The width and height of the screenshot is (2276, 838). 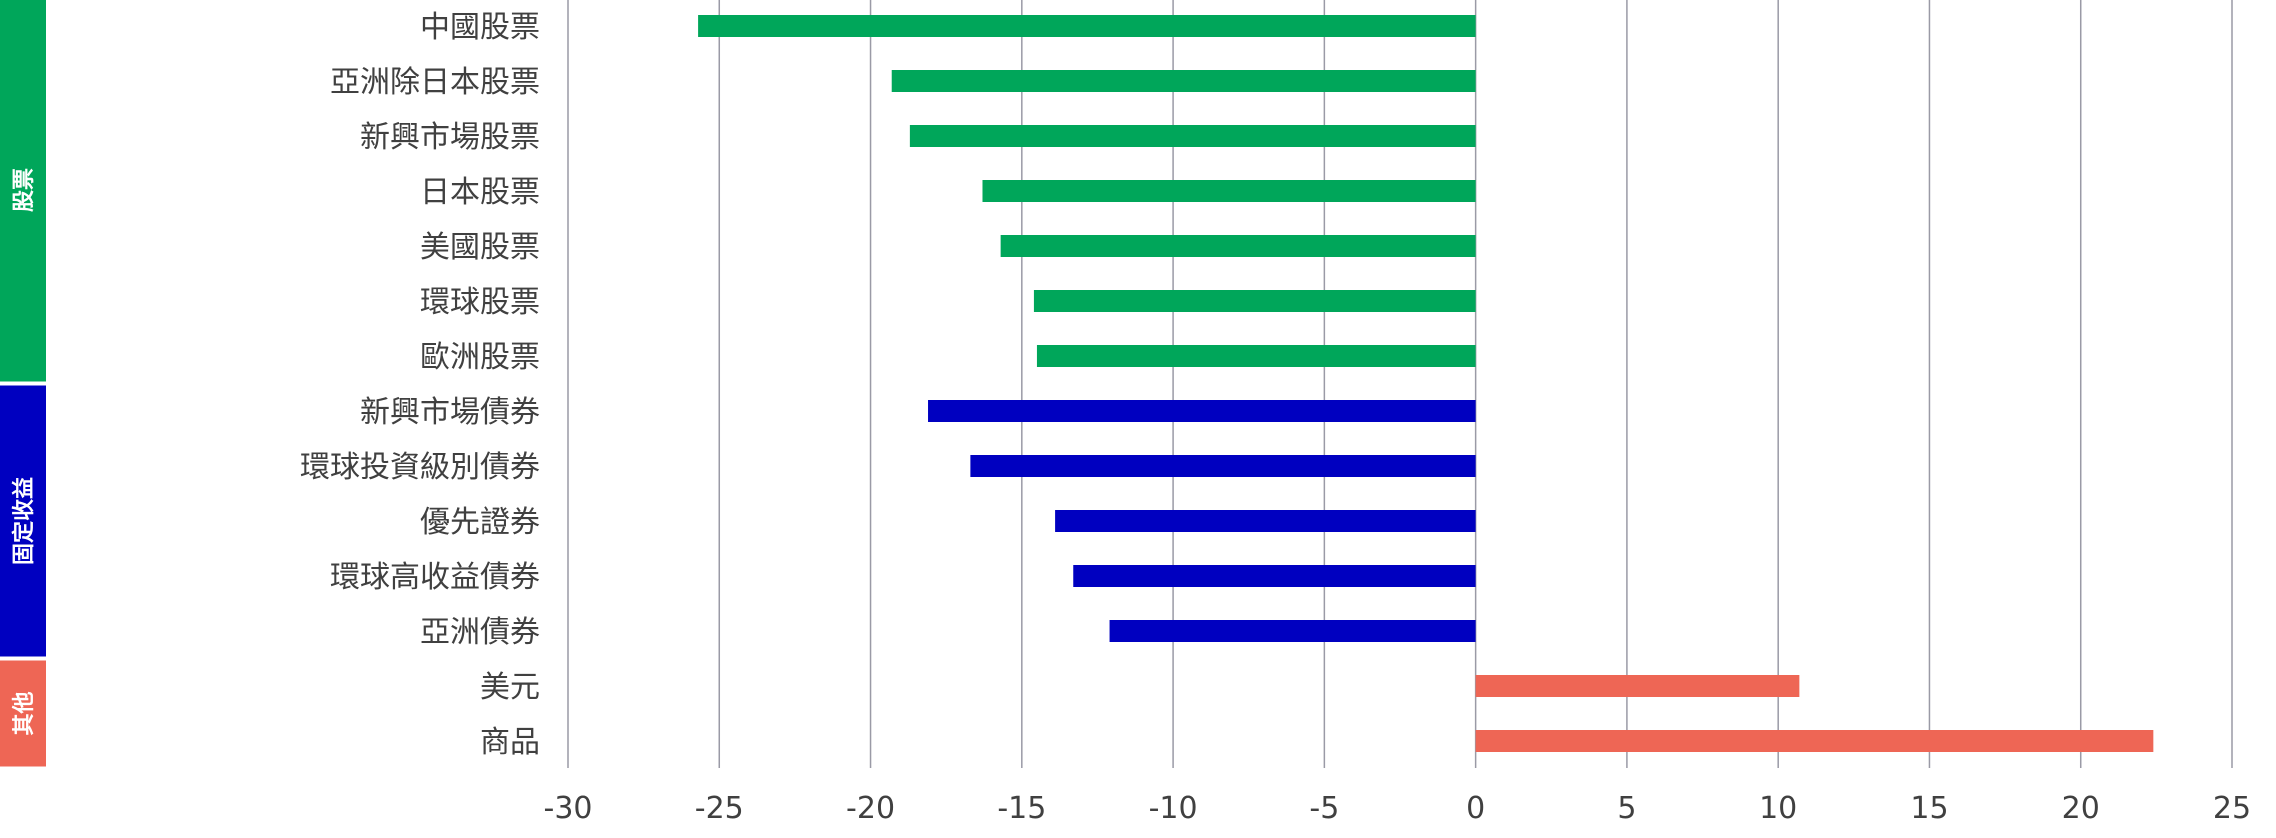 What do you see at coordinates (1778, 808) in the screenshot?
I see `x-tick-label: 10` at bounding box center [1778, 808].